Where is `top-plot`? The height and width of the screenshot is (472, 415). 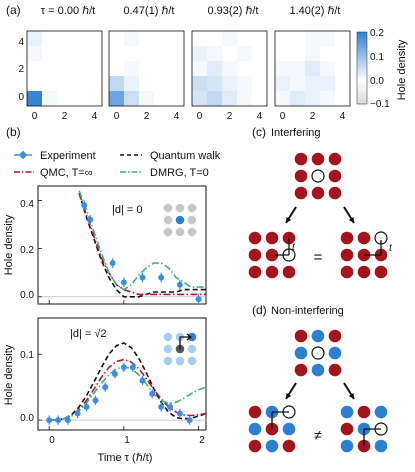
top-plot is located at coordinates (122, 247).